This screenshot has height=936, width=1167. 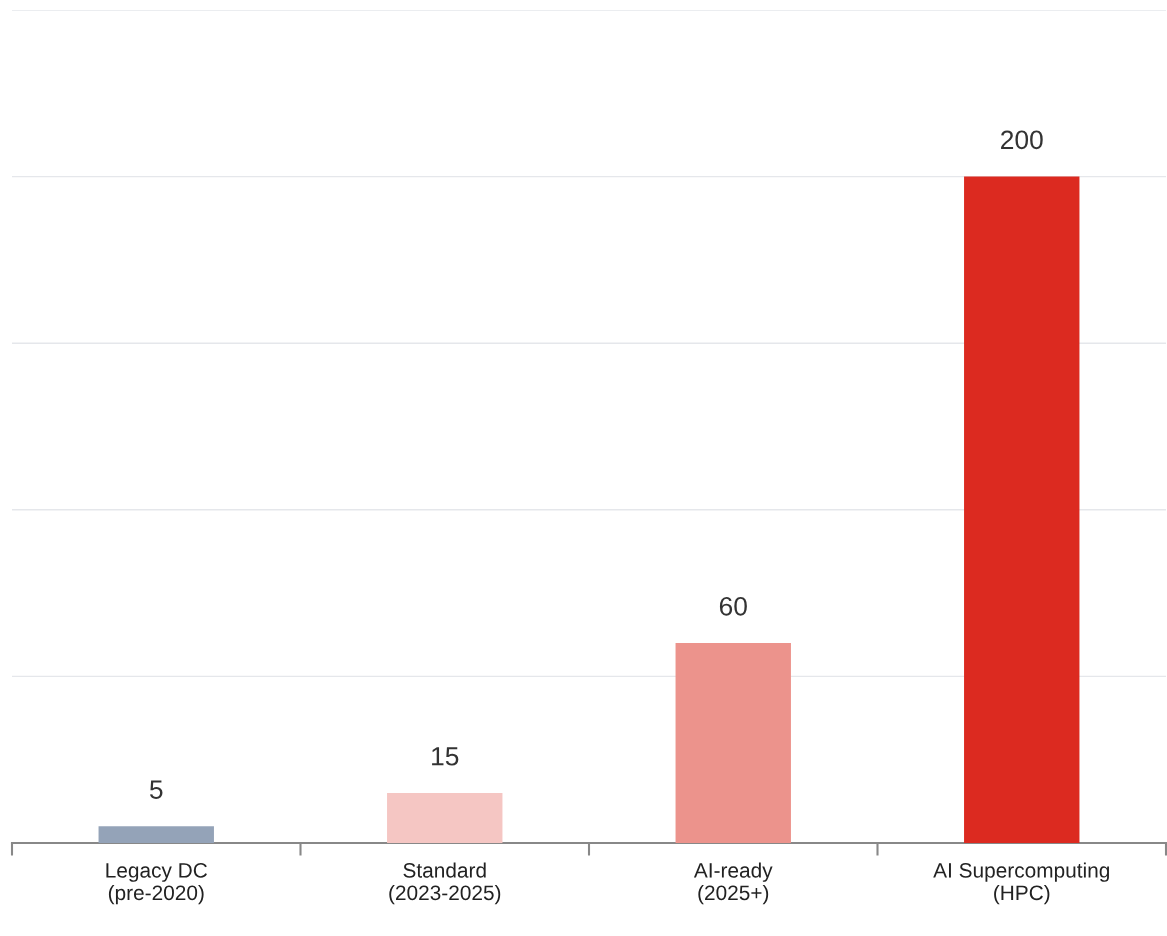 What do you see at coordinates (733, 606) in the screenshot?
I see `data-label: 60` at bounding box center [733, 606].